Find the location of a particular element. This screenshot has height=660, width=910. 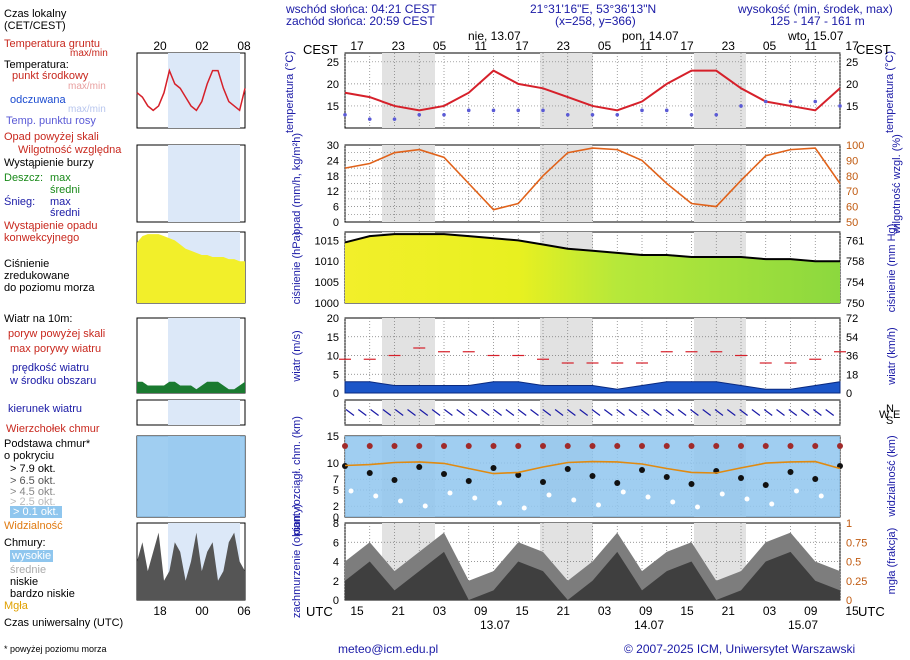

humidity-axis-title: wilgotność wzgl. (%) is located at coordinates (897, 184).